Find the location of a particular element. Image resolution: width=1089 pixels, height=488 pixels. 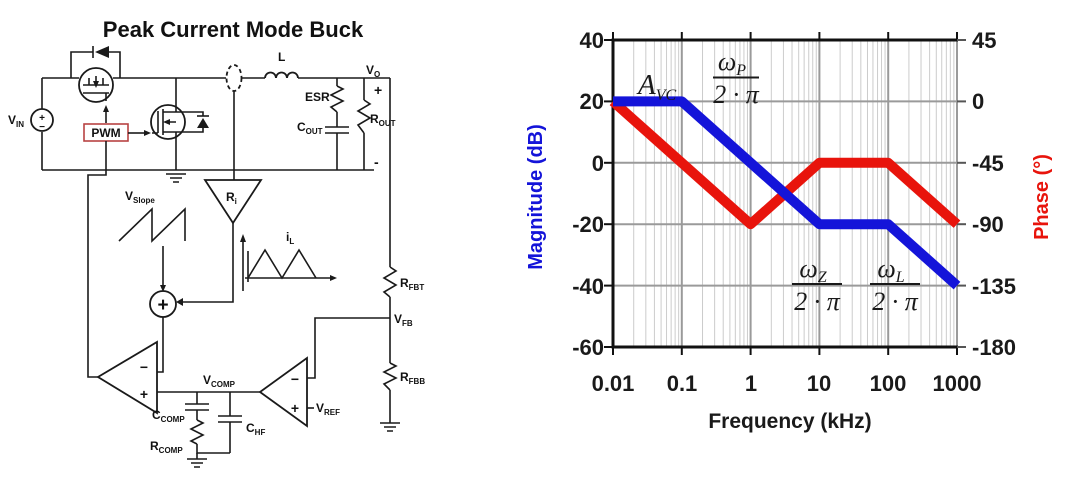

x-tick: 100 is located at coordinates (888, 383).